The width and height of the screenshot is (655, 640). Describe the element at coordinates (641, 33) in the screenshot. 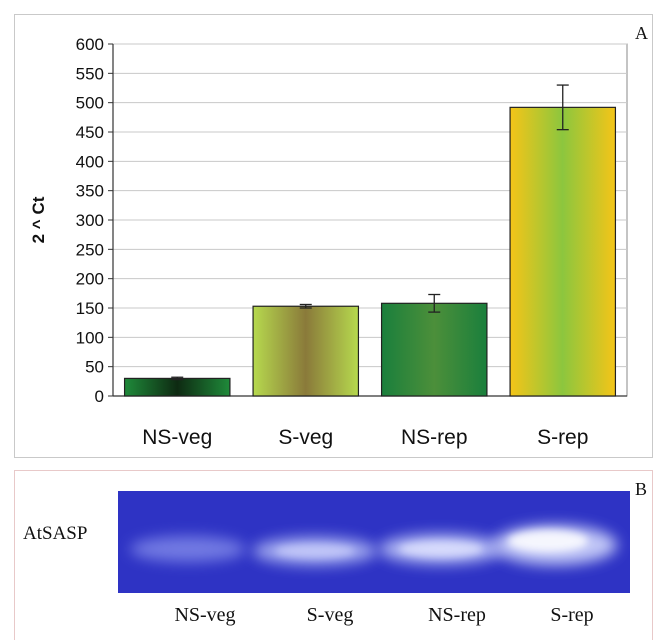

I see `panel-a-letter: A` at that location.